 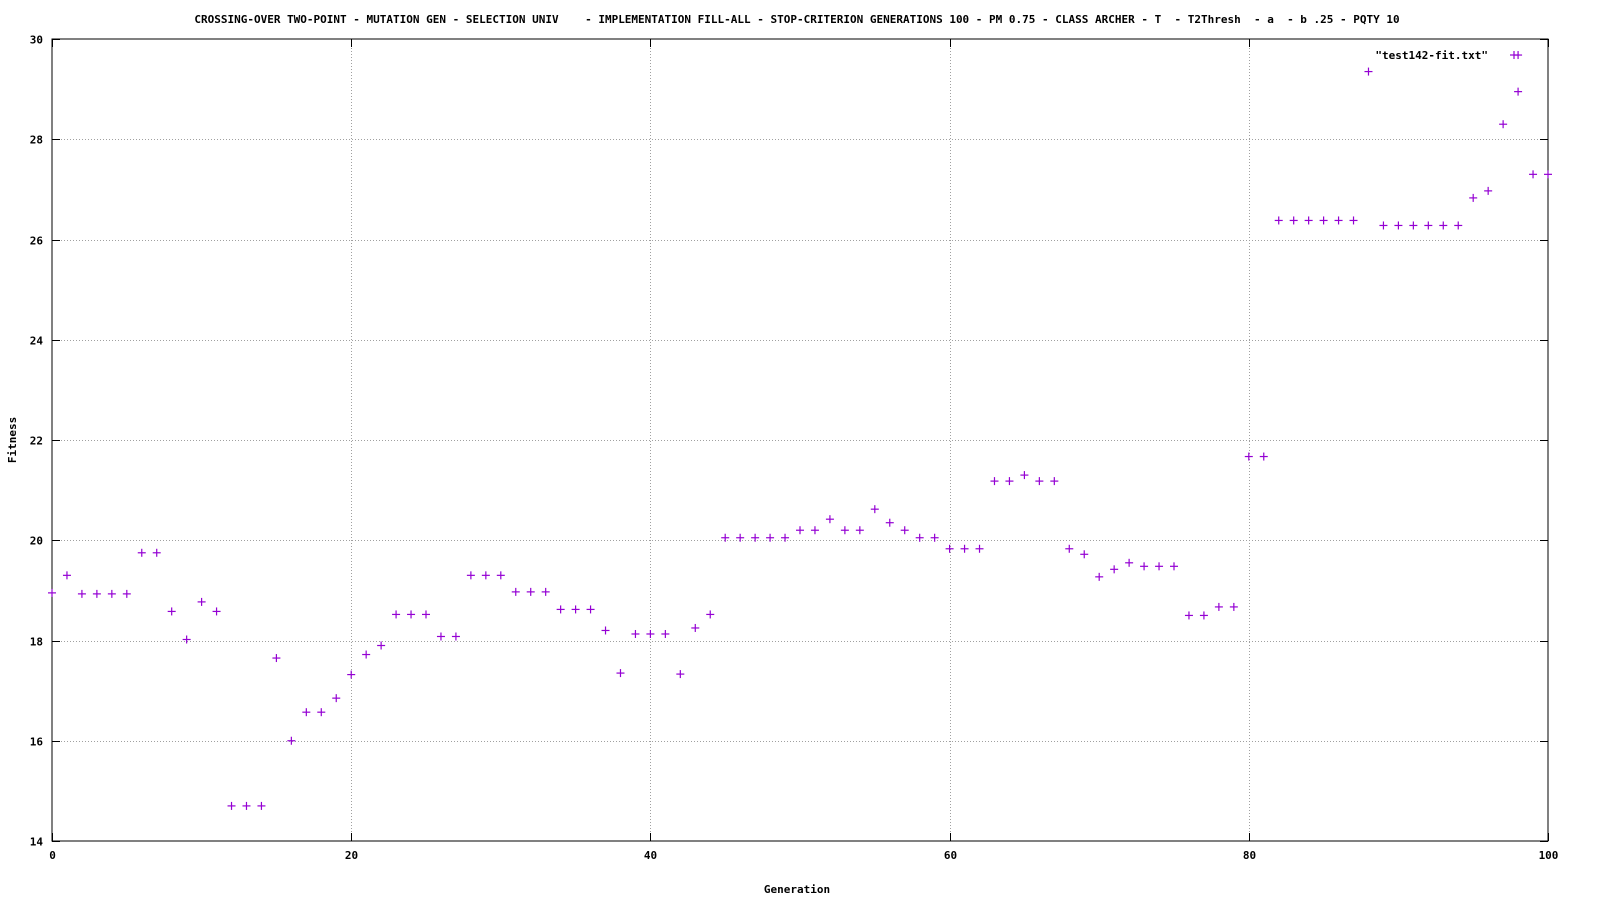 What do you see at coordinates (36, 40) in the screenshot?
I see `y-tick-label: 30` at bounding box center [36, 40].